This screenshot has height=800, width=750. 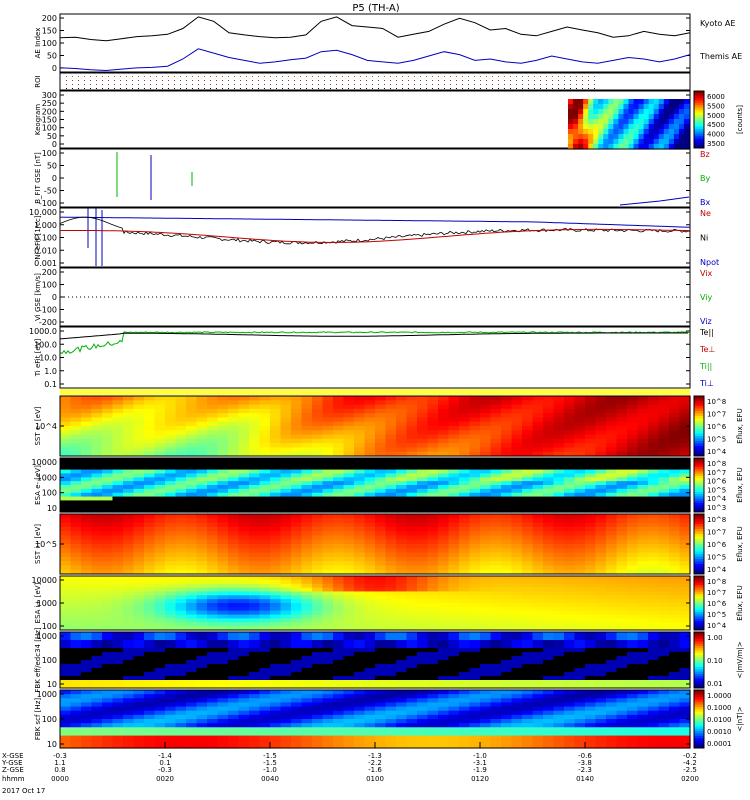 What do you see at coordinates (699, 518) in the screenshot?
I see `sst-i-colorbar-cell` at bounding box center [699, 518].